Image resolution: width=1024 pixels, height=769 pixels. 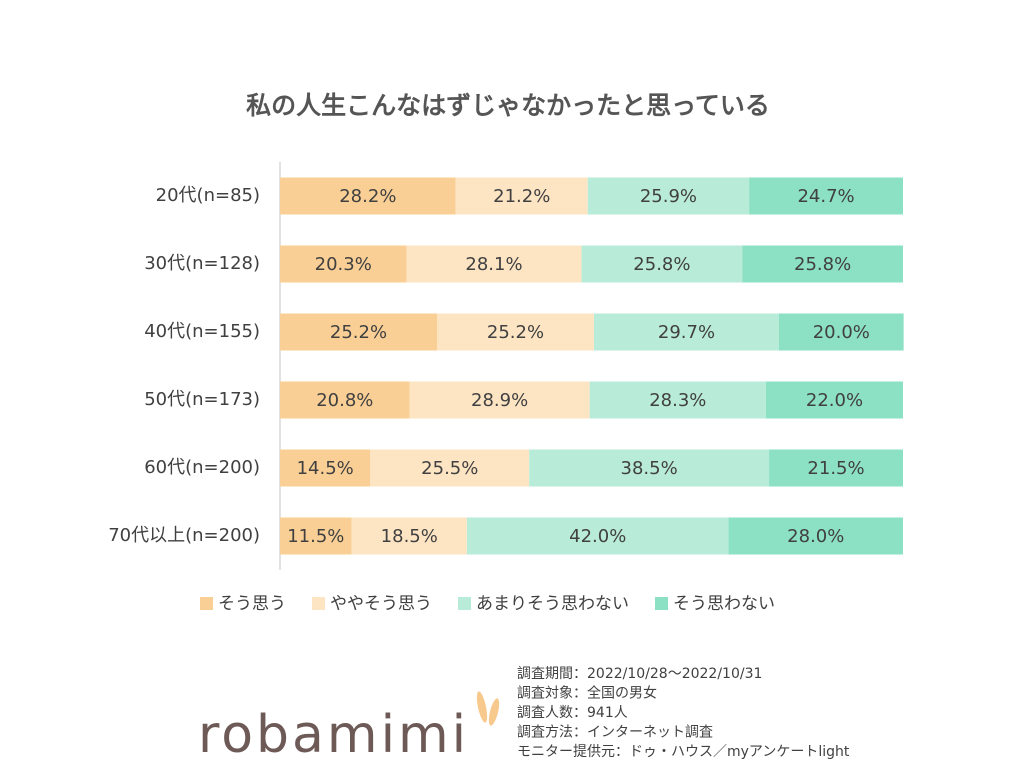 I want to click on data-label: 14.5%, so click(x=325, y=468).